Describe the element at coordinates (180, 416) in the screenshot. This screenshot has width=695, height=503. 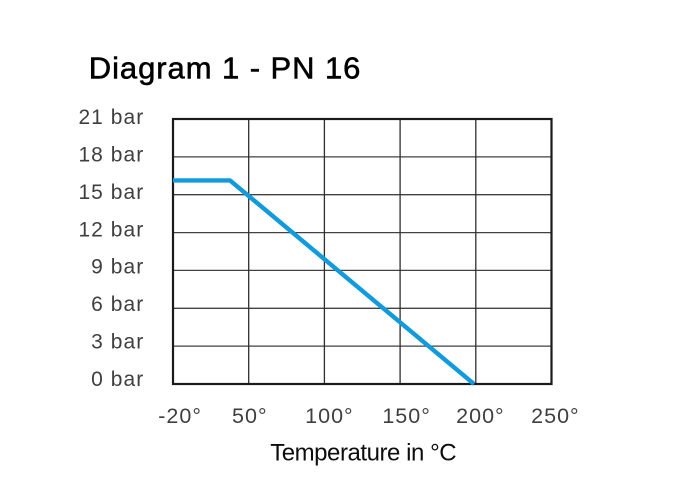
I see `svg-text: -20°` at that location.